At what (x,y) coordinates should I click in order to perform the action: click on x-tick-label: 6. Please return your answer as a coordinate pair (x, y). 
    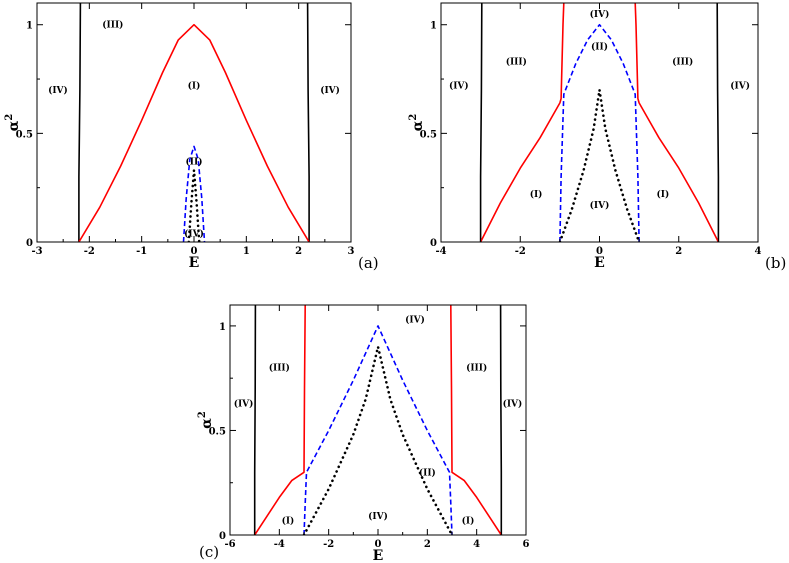
    Looking at the image, I should click on (526, 544).